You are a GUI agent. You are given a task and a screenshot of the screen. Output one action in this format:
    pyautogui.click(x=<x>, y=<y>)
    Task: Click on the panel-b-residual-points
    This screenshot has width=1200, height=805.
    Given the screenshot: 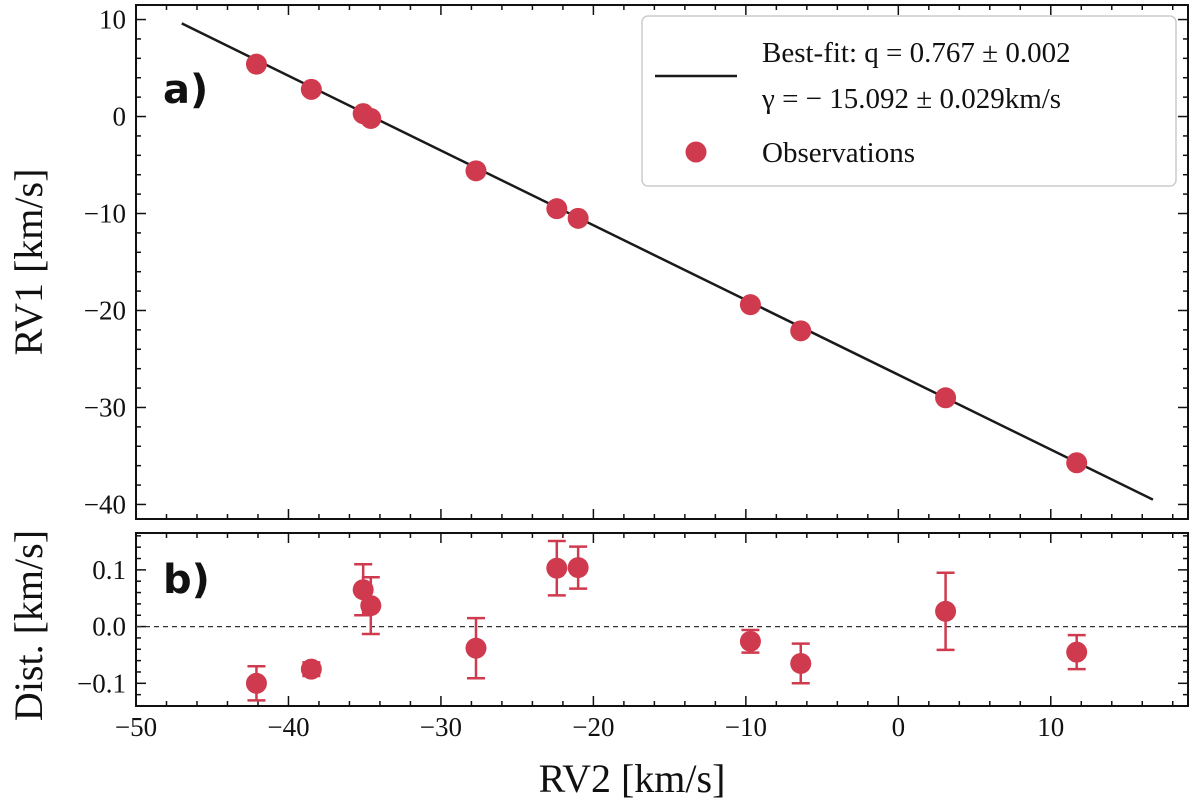 What is the action you would take?
    pyautogui.click(x=666, y=620)
    